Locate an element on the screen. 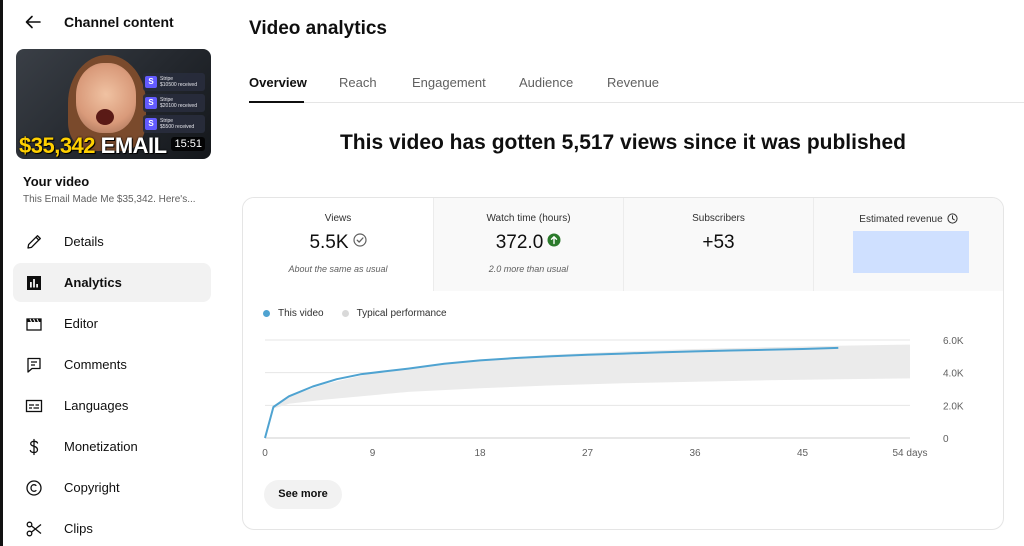  metric-label: Watch time (hours) is located at coordinates (528, 218).